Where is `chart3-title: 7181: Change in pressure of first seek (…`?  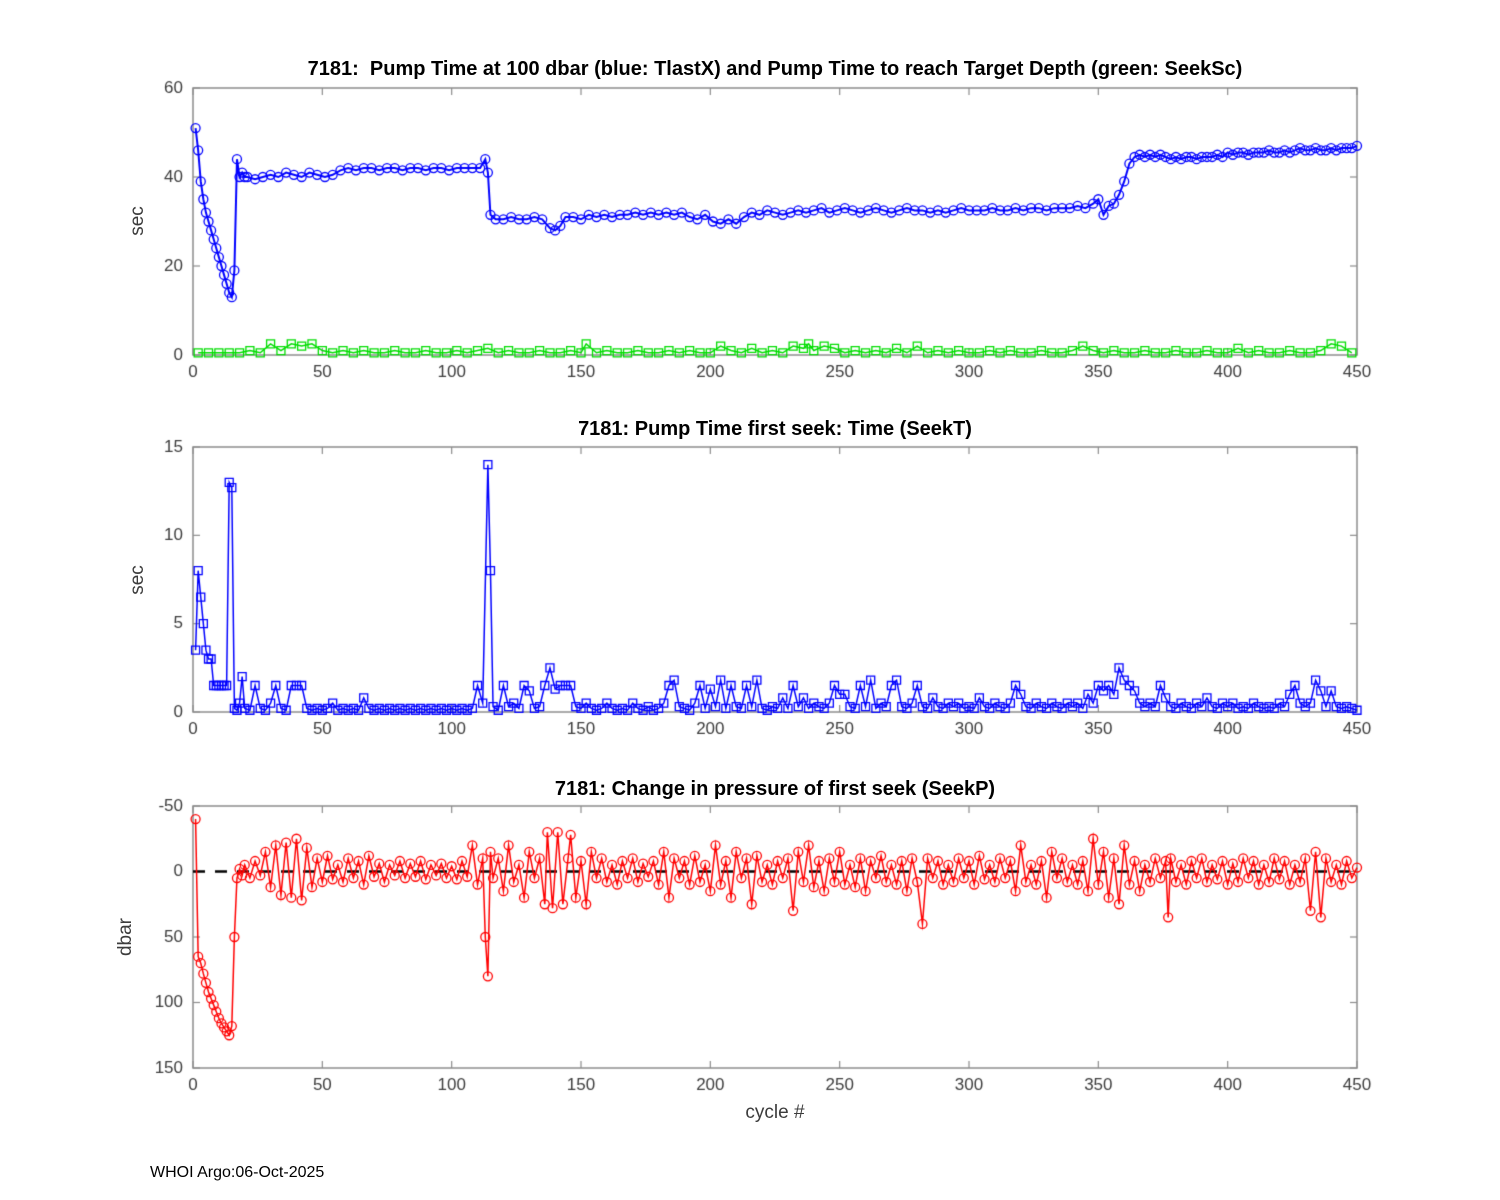 chart3-title: 7181: Change in pressure of first seek (… is located at coordinates (775, 789).